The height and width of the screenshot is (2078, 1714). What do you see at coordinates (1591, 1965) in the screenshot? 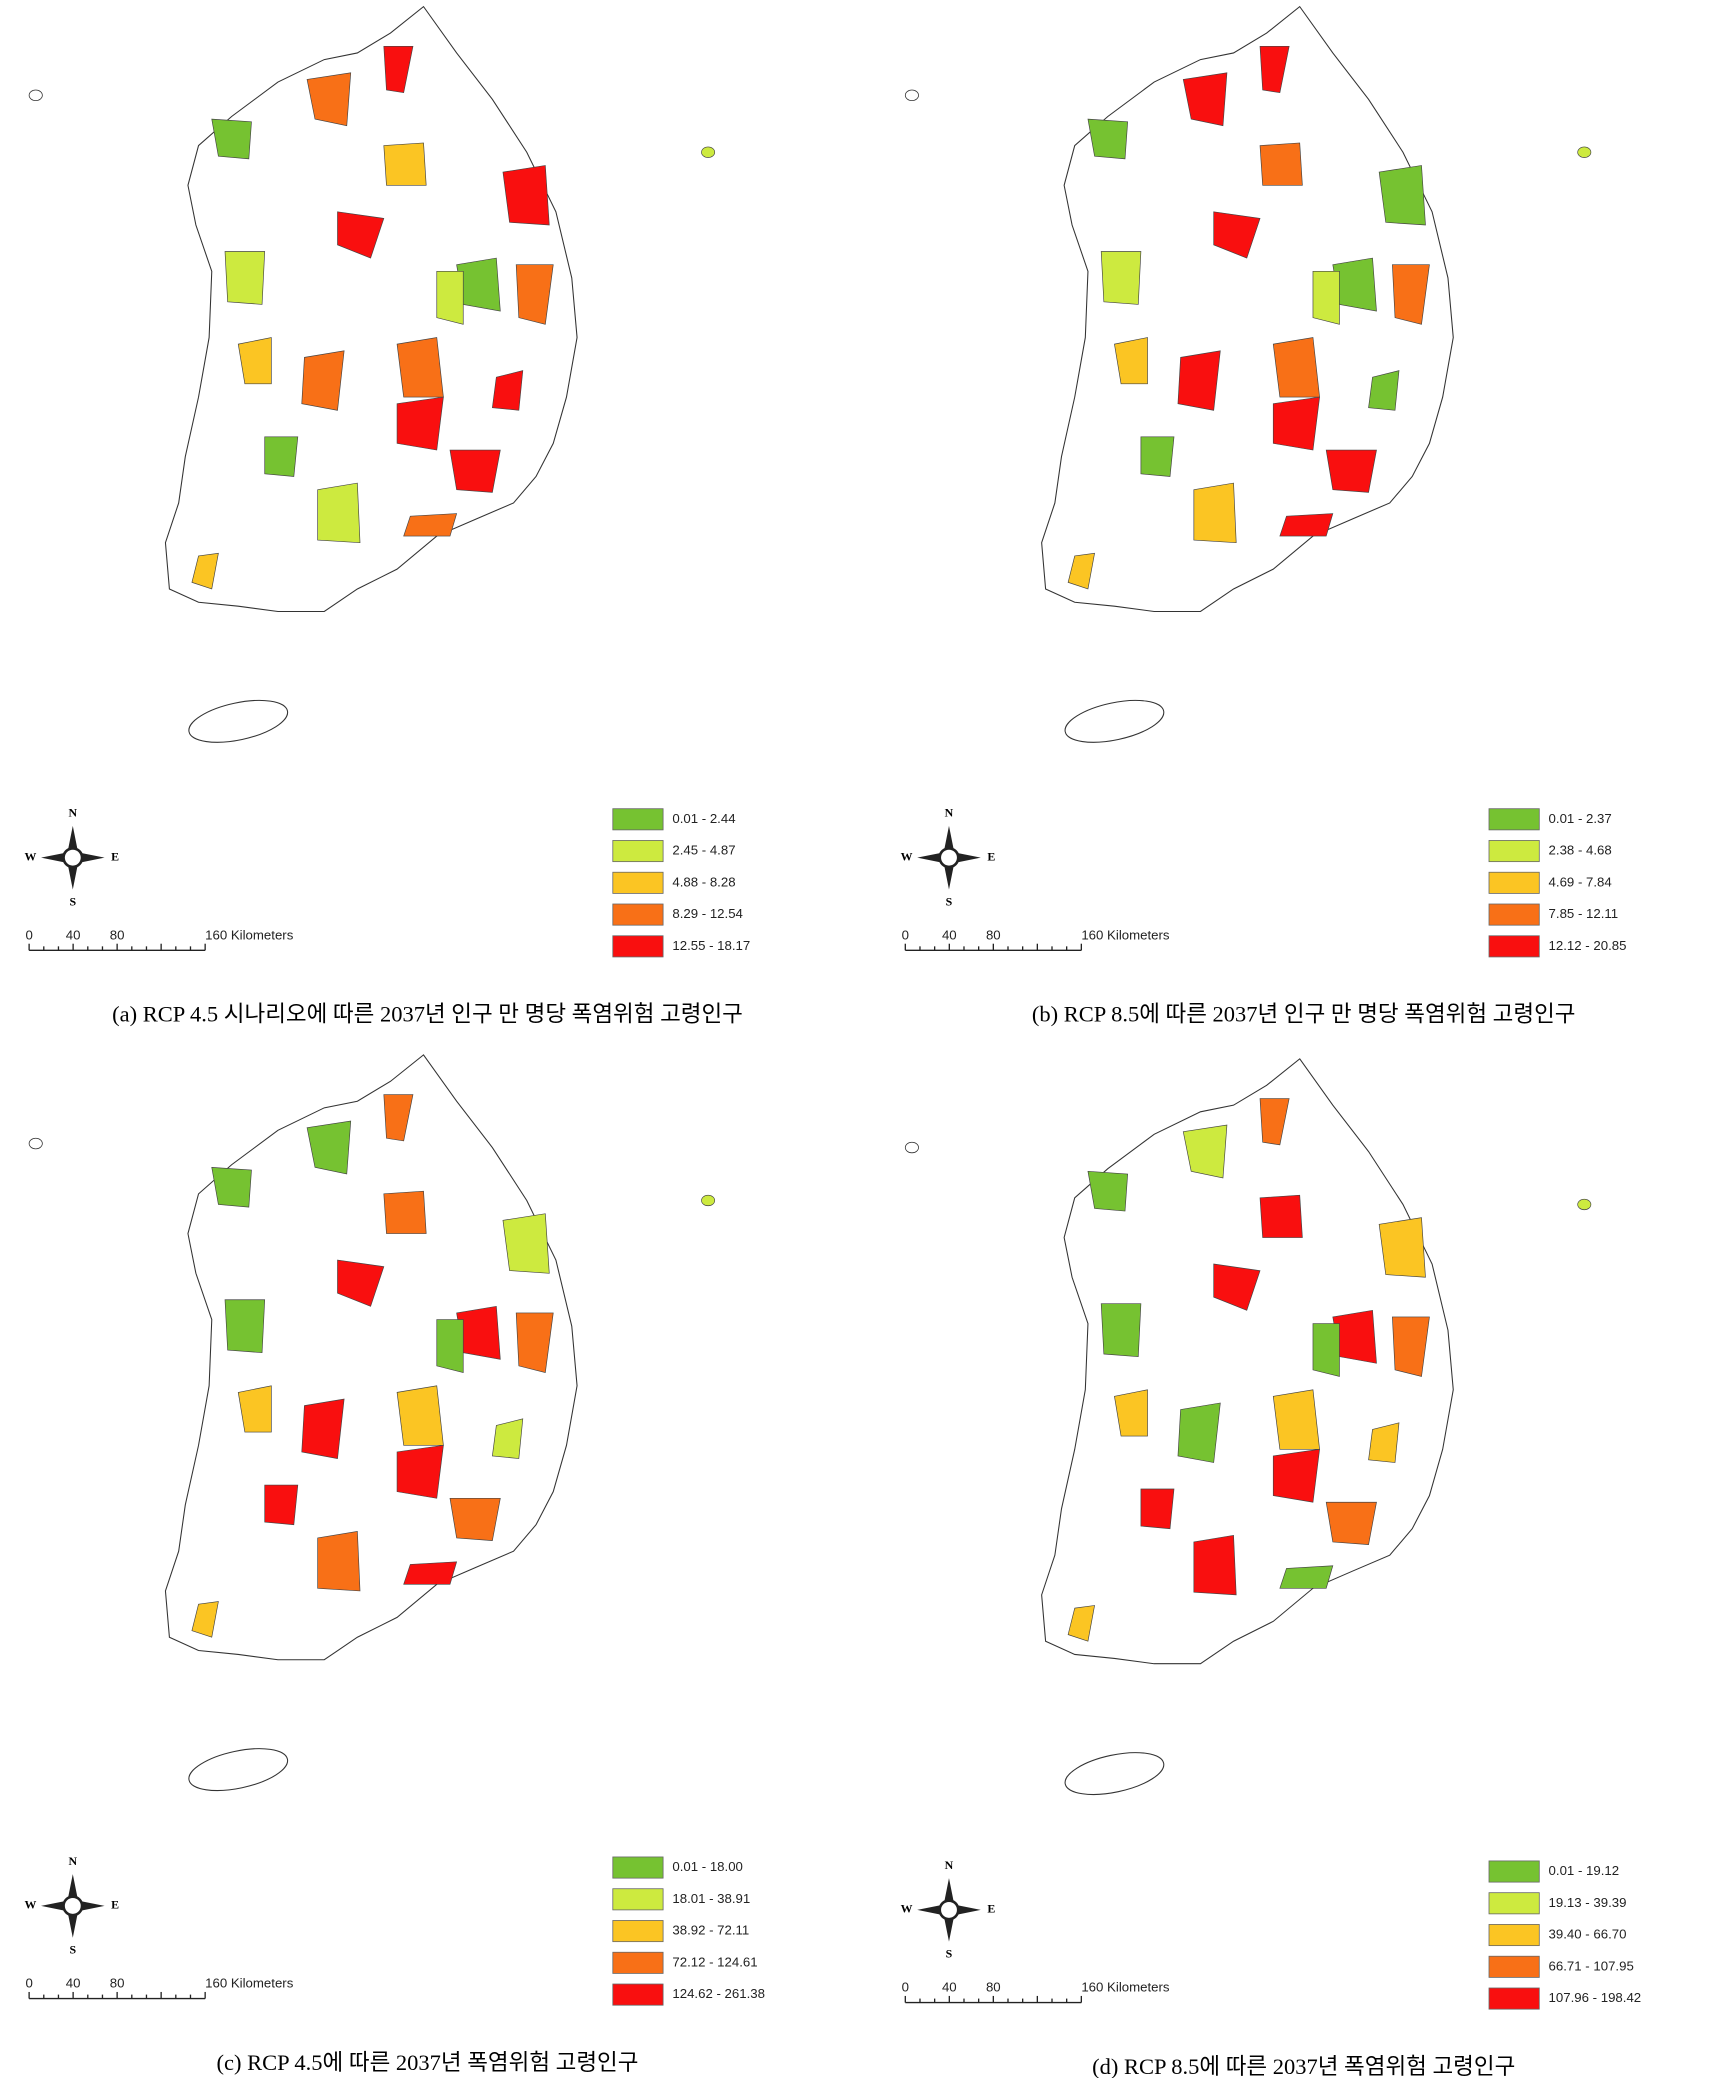
I see `legend-label: 66.71 - 107.95` at bounding box center [1591, 1965].